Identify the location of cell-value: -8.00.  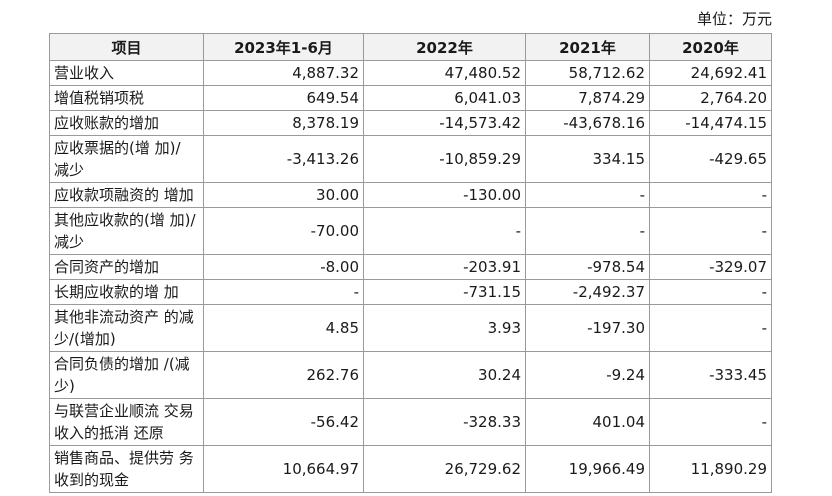
(283, 267).